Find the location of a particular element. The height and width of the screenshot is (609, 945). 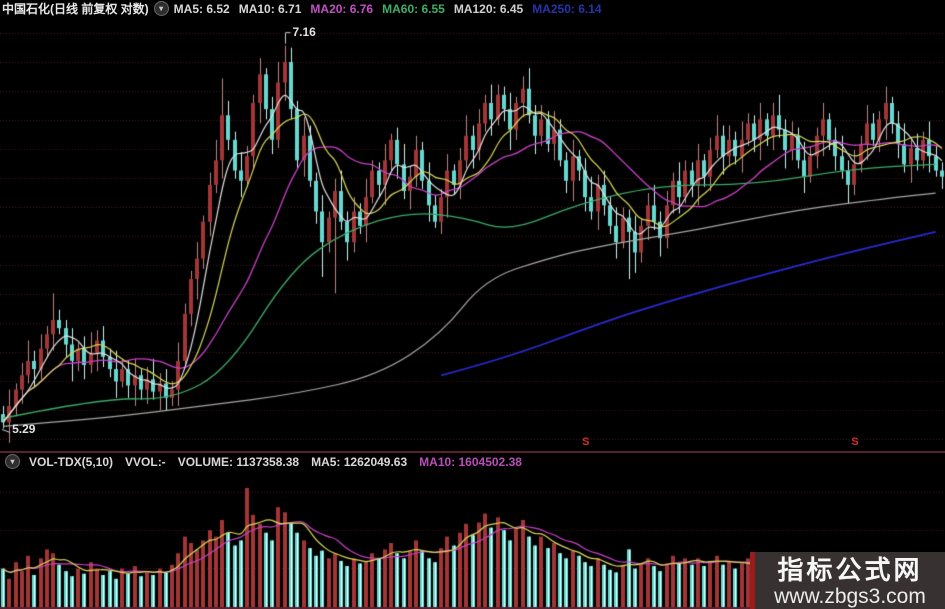

volume-readout: VVOL:- is located at coordinates (145, 461).